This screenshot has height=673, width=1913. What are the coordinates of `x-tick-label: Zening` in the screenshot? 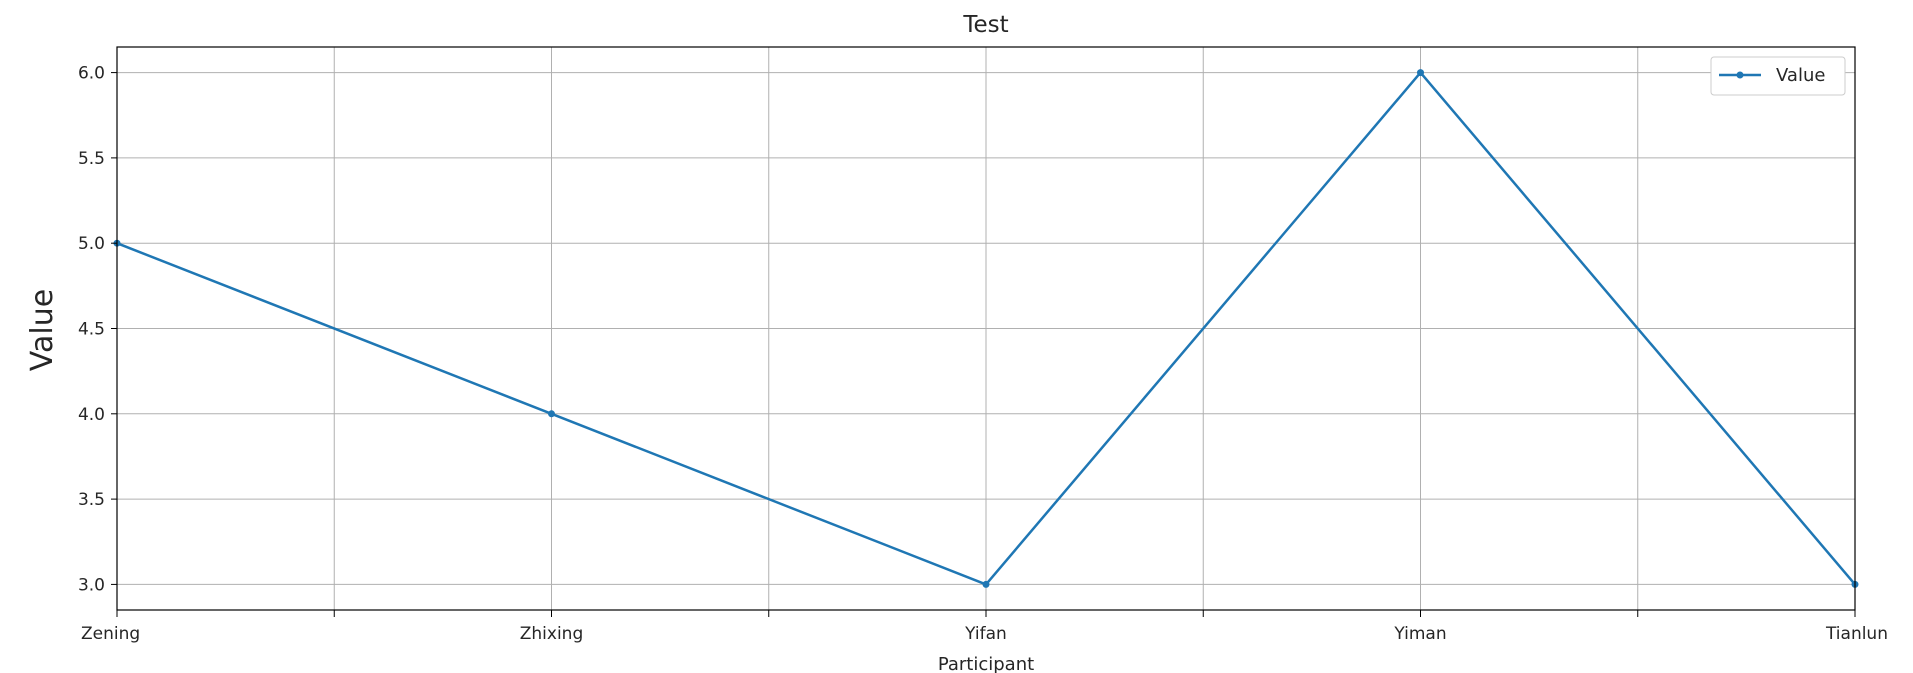 It's located at (110, 634).